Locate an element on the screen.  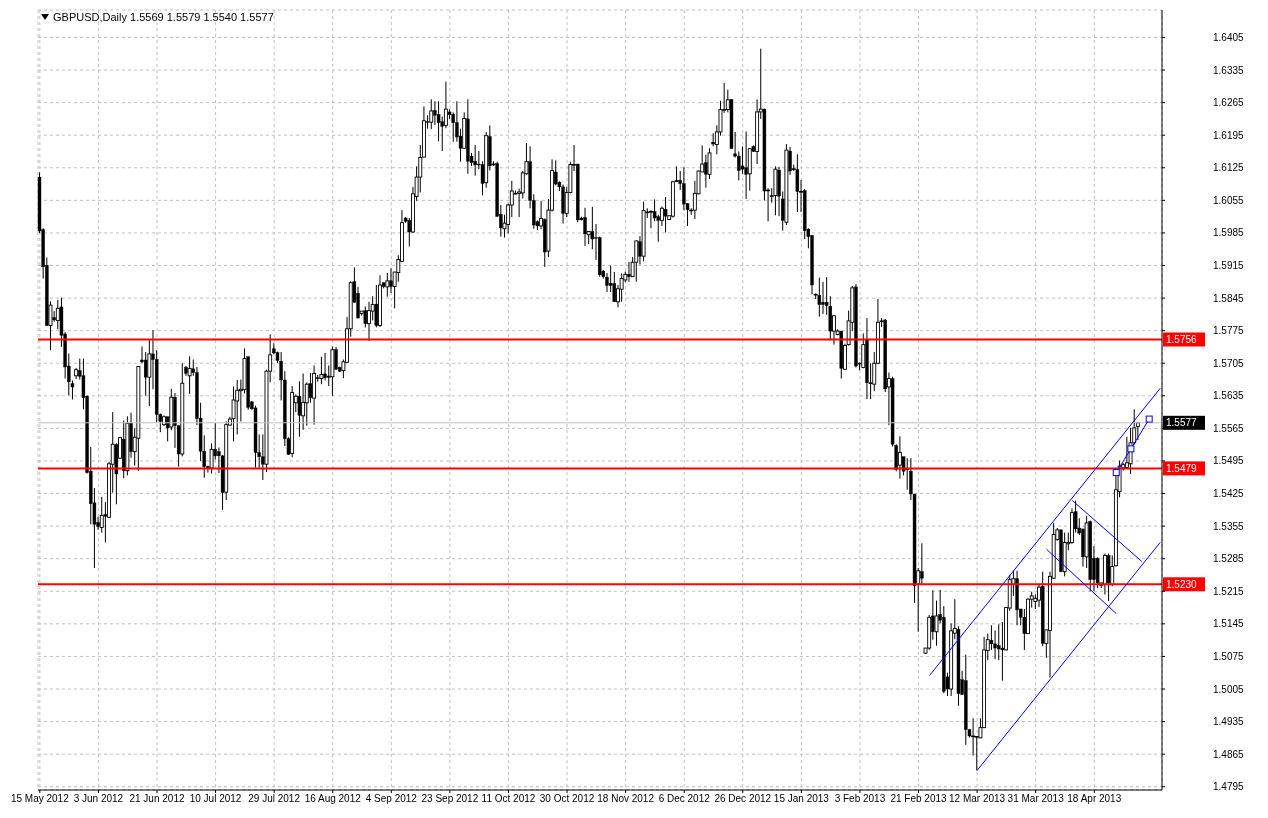
y-tick-label: 1.5355 is located at coordinates (1229, 526).